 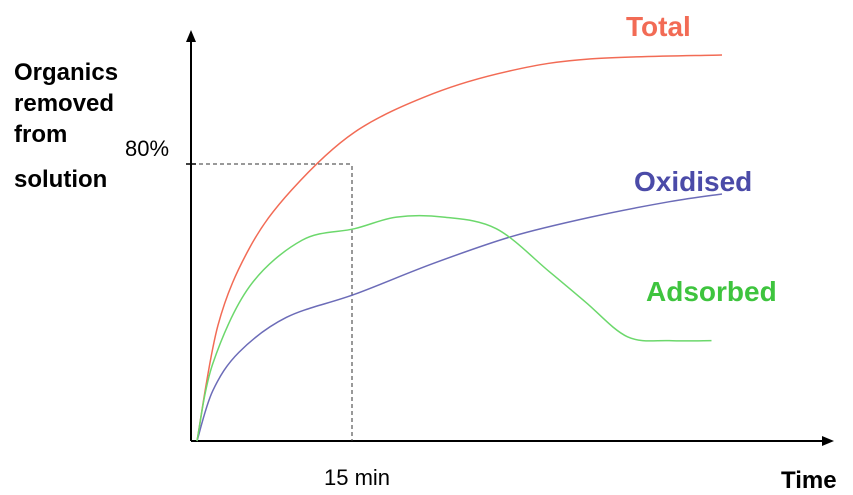 I want to click on y-axis-arrow-icon, so click(x=191, y=36).